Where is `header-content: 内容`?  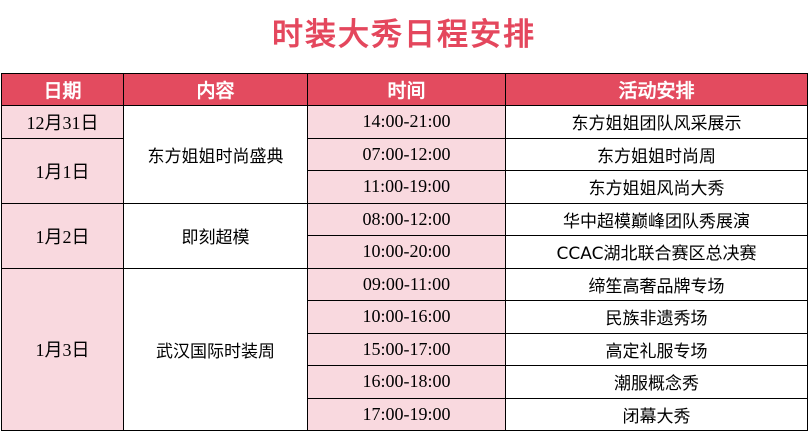
header-content: 内容 is located at coordinates (215, 89).